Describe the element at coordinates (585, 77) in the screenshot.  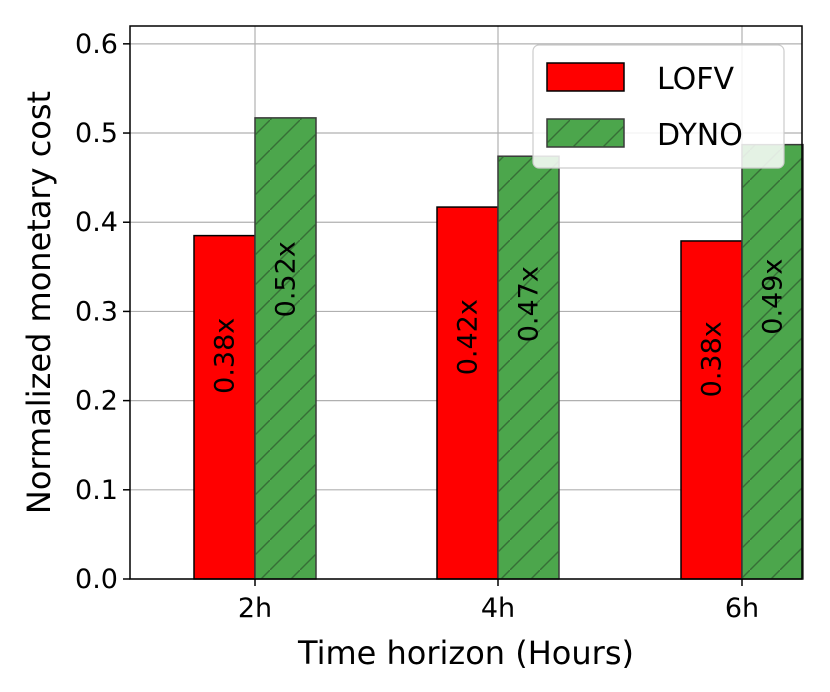
I see `legend-swatch` at that location.